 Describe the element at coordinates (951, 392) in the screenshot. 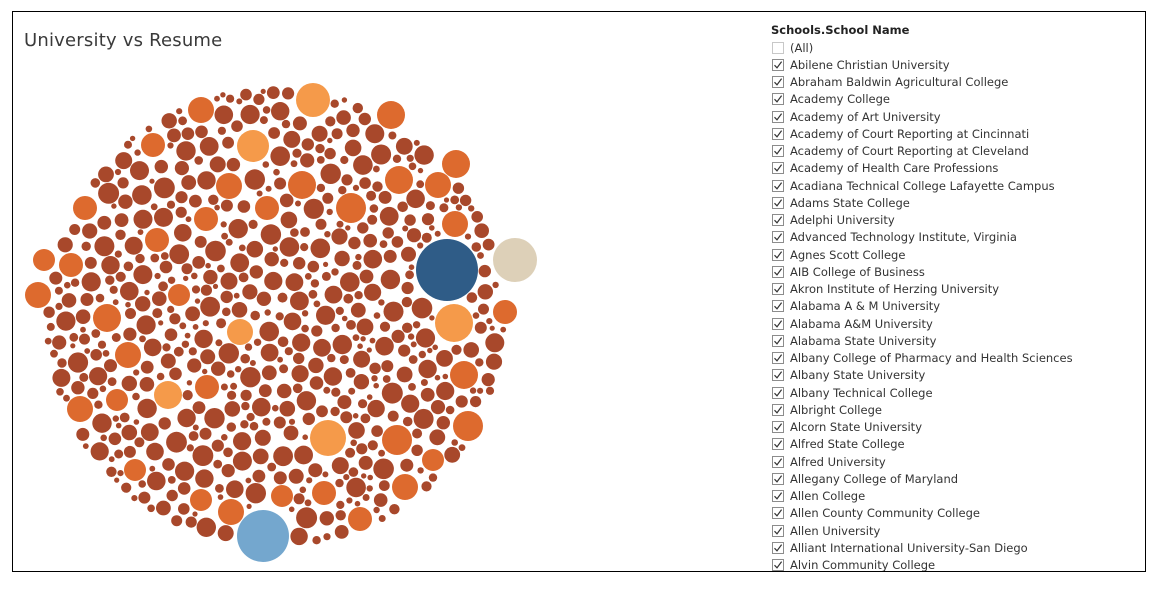

I see `filter-item: Albany Technical College` at that location.